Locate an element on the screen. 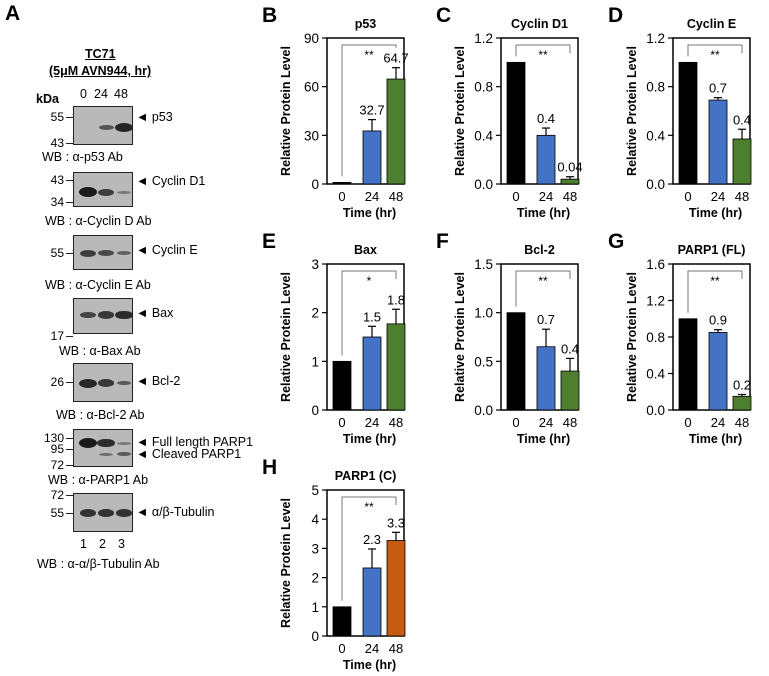  chart-title: PARP1 (C) is located at coordinates (366, 476).